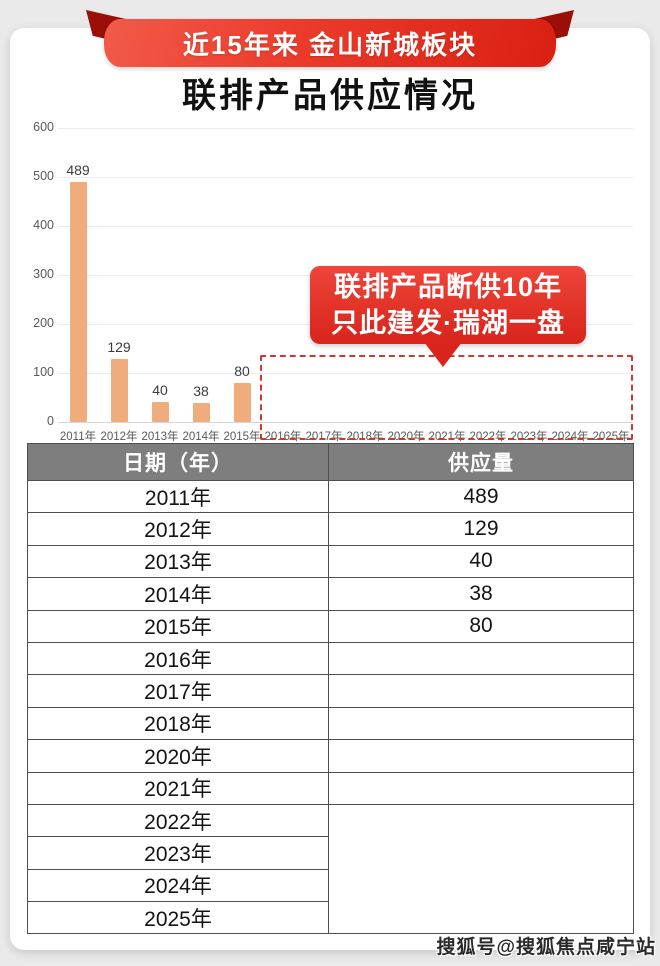 The height and width of the screenshot is (966, 660). I want to click on table-row: 2021年, so click(330, 788).